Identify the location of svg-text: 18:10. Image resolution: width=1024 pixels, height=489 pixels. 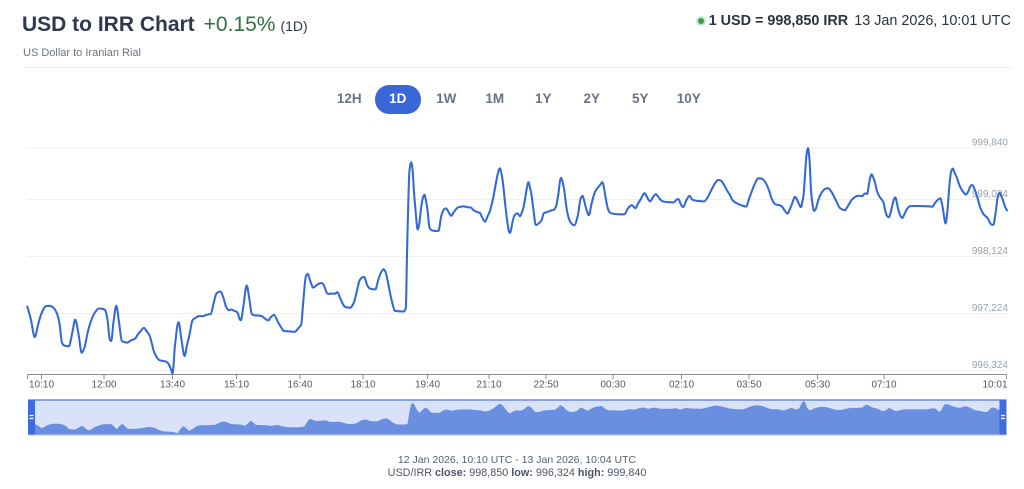
(362, 385).